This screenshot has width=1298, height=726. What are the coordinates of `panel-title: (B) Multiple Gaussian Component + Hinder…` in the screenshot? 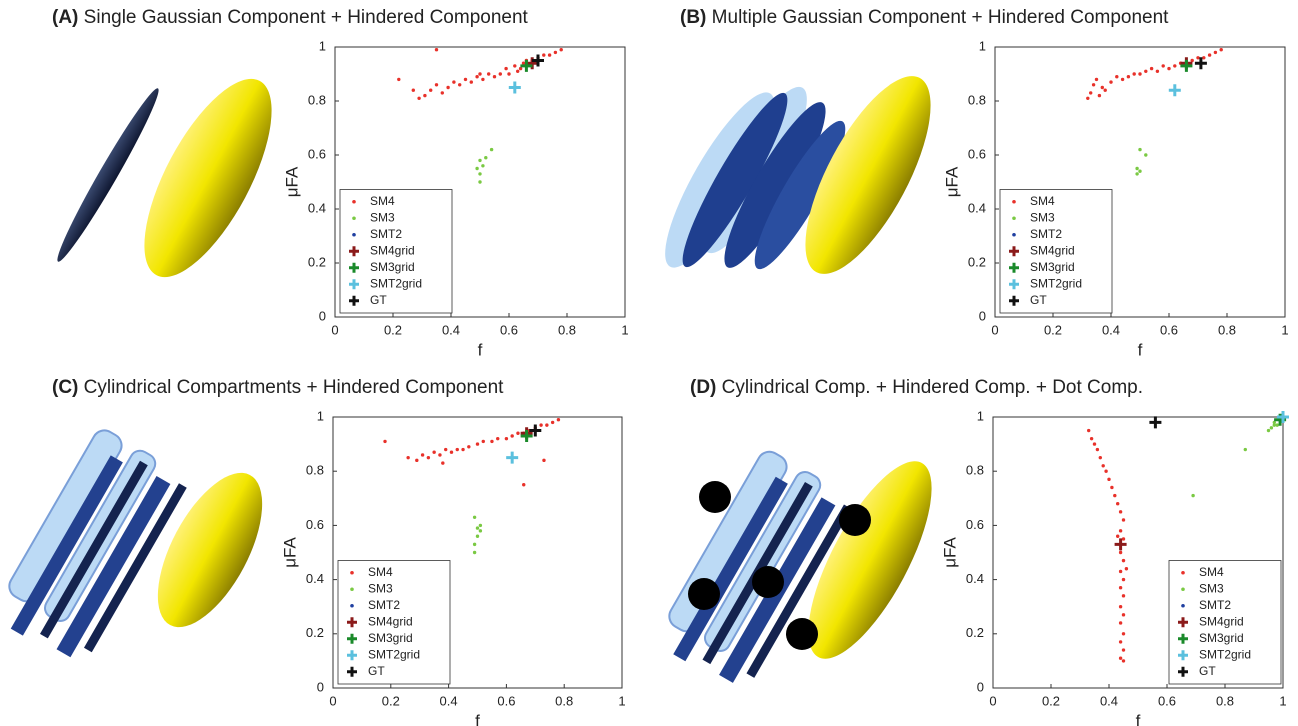 It's located at (924, 17).